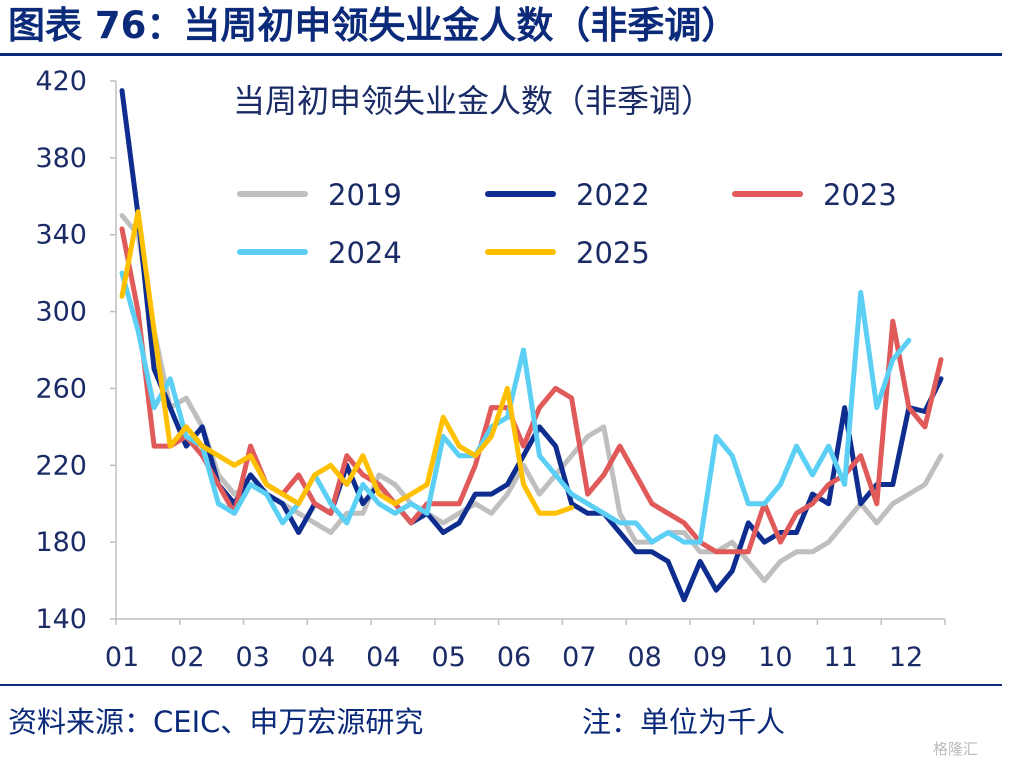  I want to click on y-tick-label: 140, so click(61, 619).